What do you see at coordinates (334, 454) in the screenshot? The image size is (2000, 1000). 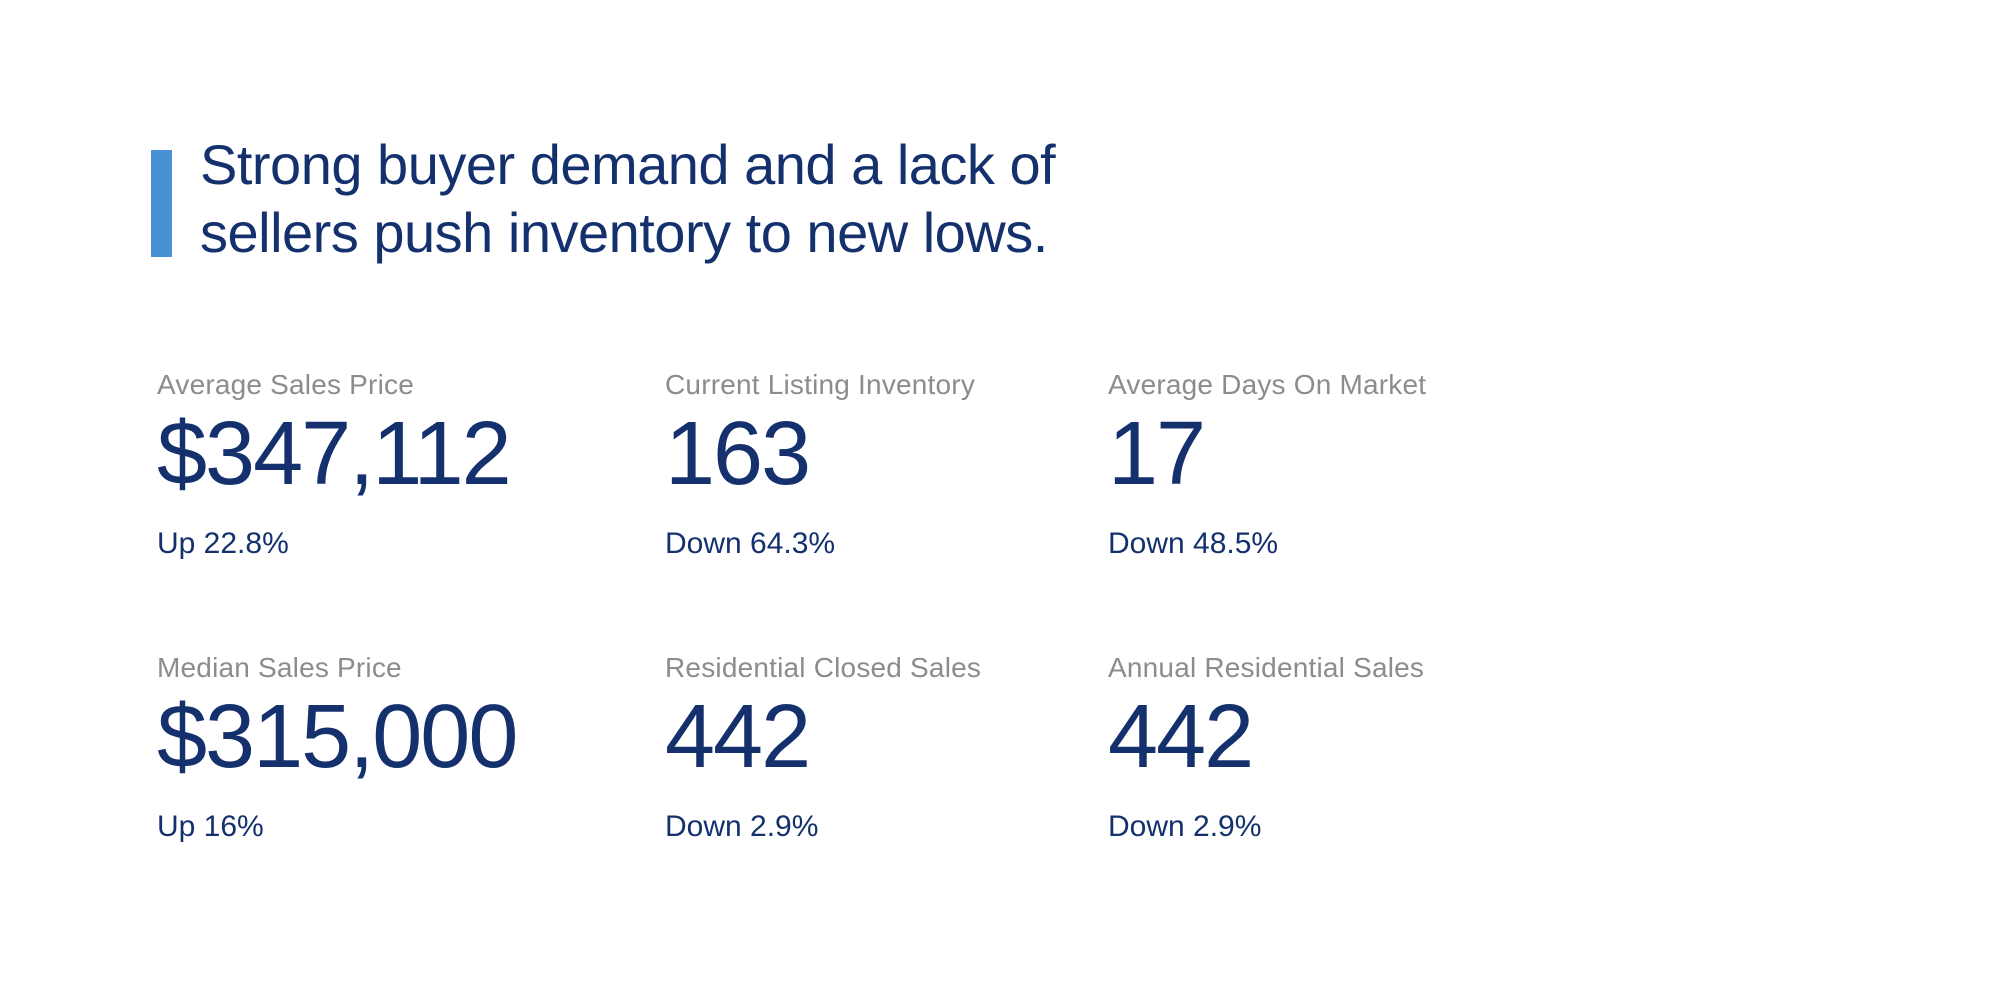 I see `stat-value: $347,112` at bounding box center [334, 454].